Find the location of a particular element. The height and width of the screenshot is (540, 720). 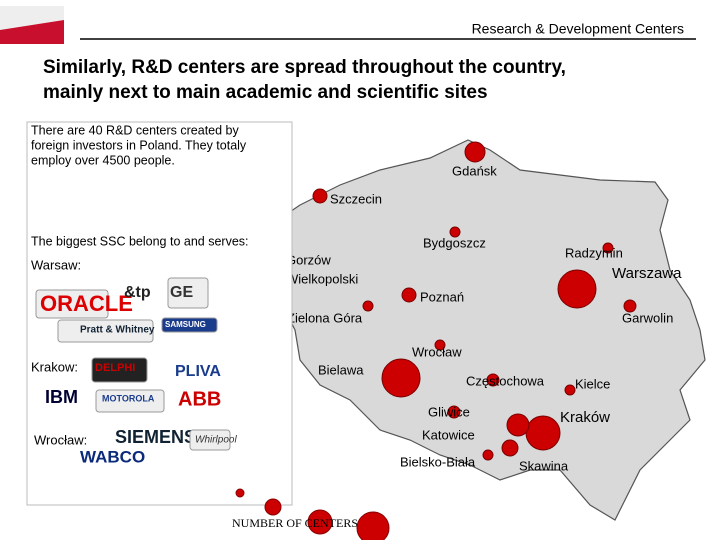

intro-text: There are 40 R&D centers created by is located at coordinates (135, 130).